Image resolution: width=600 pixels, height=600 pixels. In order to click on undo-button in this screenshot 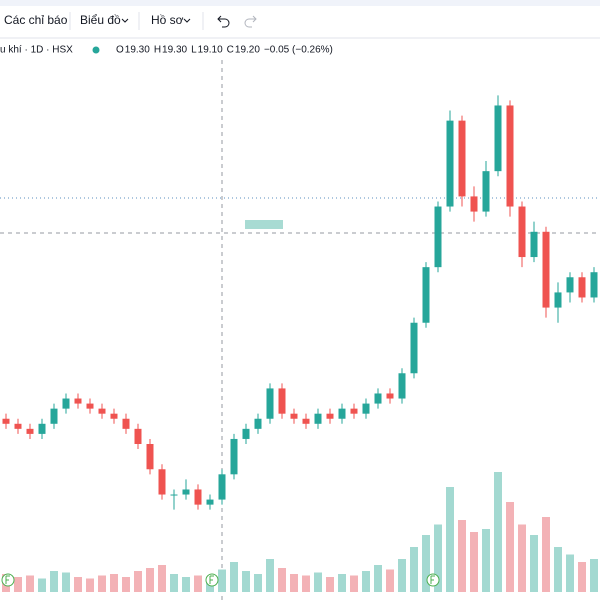, I will do `click(223, 21)`.